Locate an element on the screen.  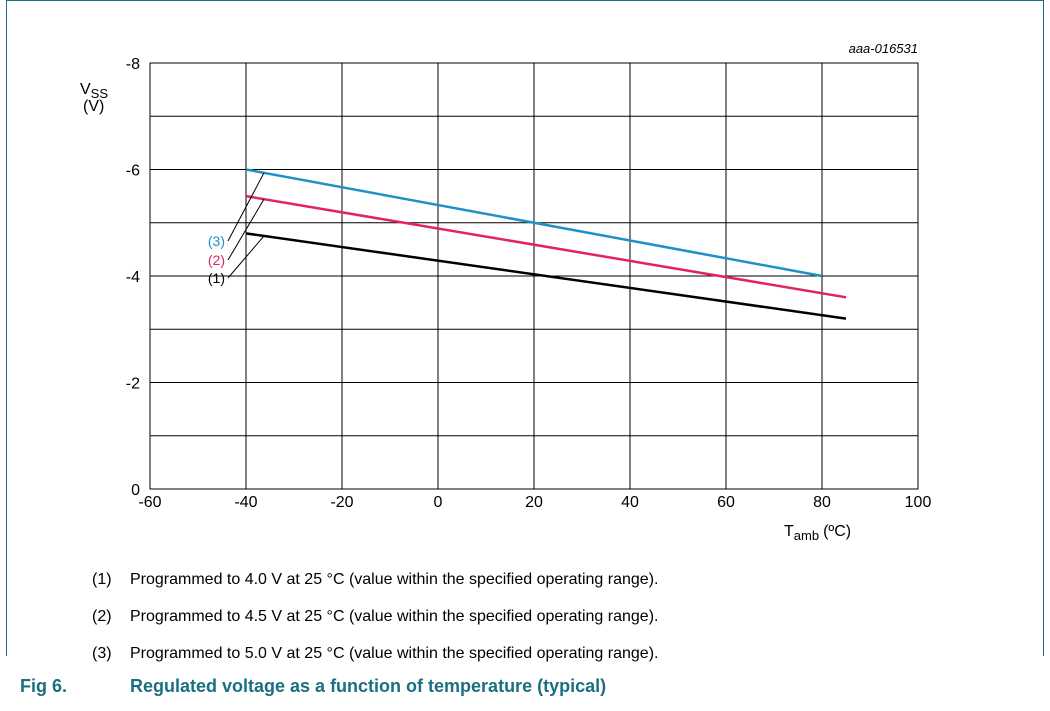
x-axis-label: Tamb (ºC) is located at coordinates (817, 533).